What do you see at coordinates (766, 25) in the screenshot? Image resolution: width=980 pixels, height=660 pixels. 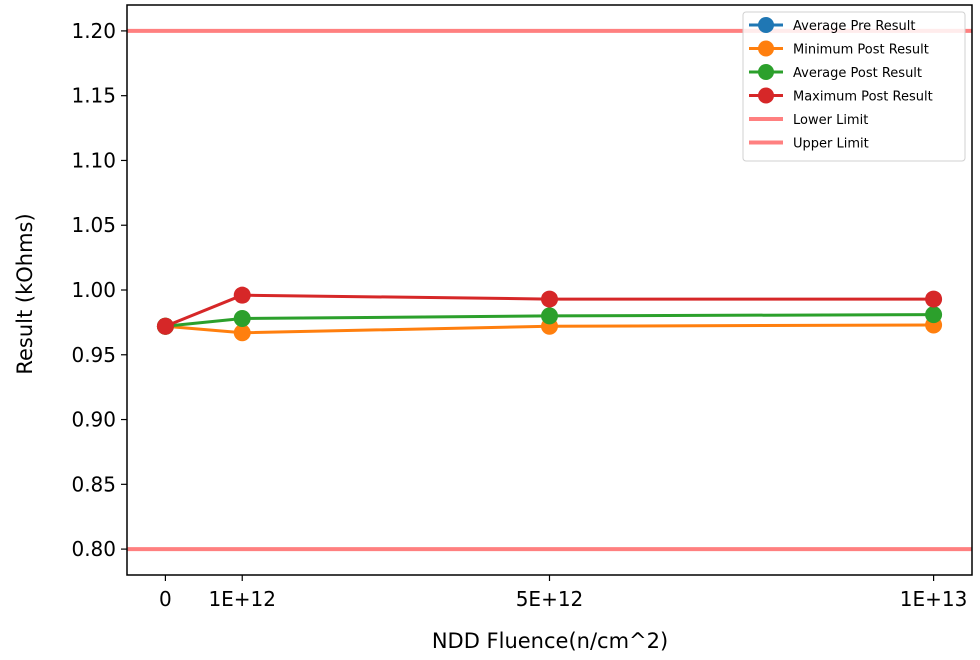 I see `legend-marker-average-pre-result` at bounding box center [766, 25].